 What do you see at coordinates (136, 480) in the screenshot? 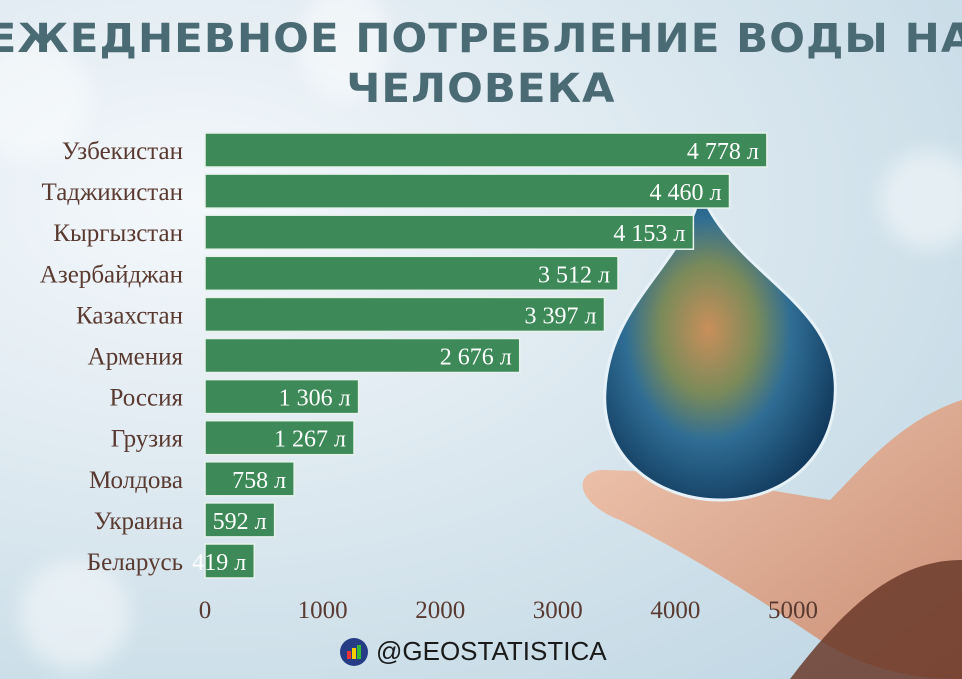
I see `category-label: Молдова` at bounding box center [136, 480].